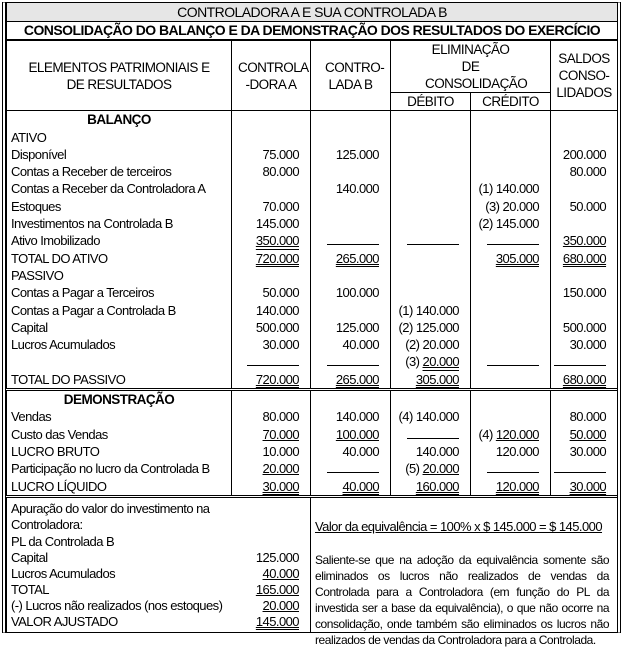 The image size is (626, 648). I want to click on cell-debito: (2) 125.000, so click(430, 327).